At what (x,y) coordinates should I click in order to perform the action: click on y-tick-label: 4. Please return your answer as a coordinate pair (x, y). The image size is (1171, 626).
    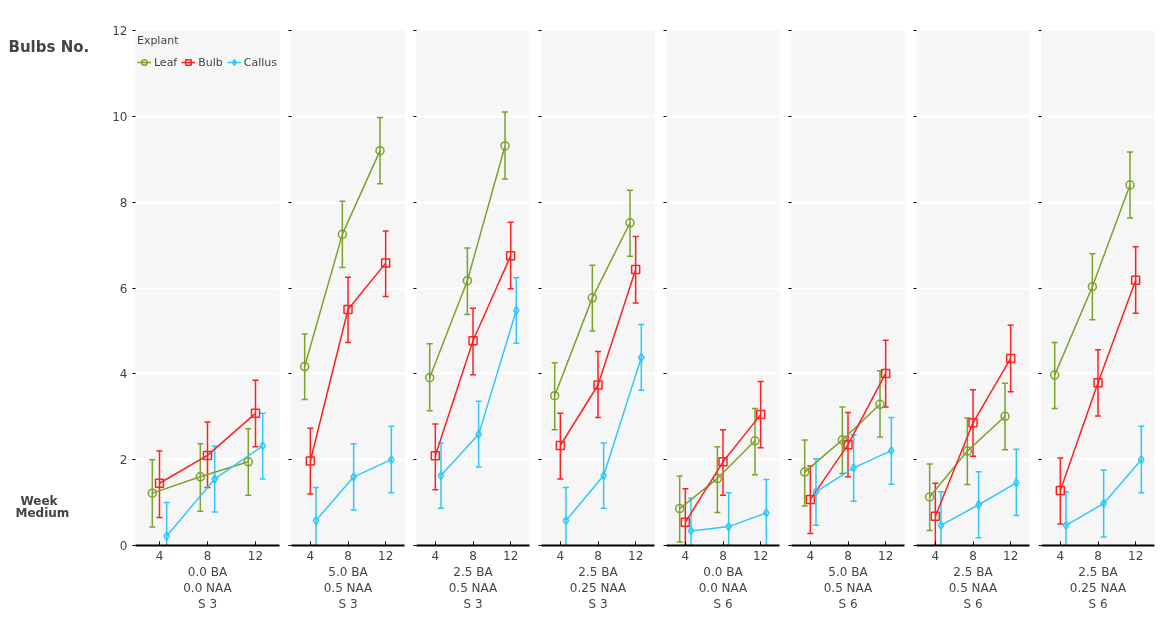
    Looking at the image, I should click on (123, 374).